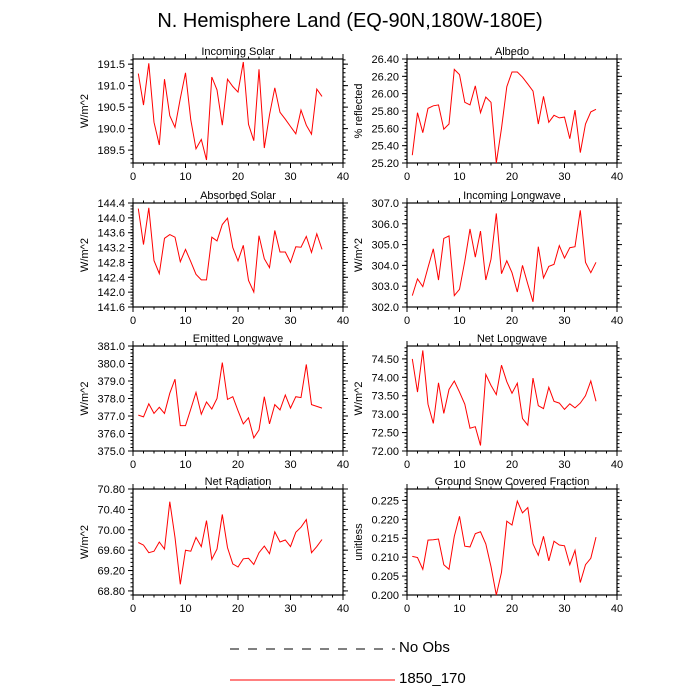  I want to click on y-tick-label: 0.220, so click(385, 520).